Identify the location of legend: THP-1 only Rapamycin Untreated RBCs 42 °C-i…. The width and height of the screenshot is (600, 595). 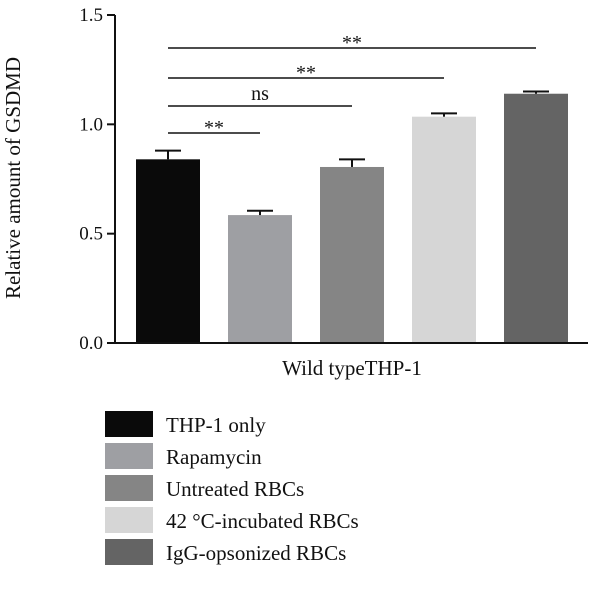
(232, 488).